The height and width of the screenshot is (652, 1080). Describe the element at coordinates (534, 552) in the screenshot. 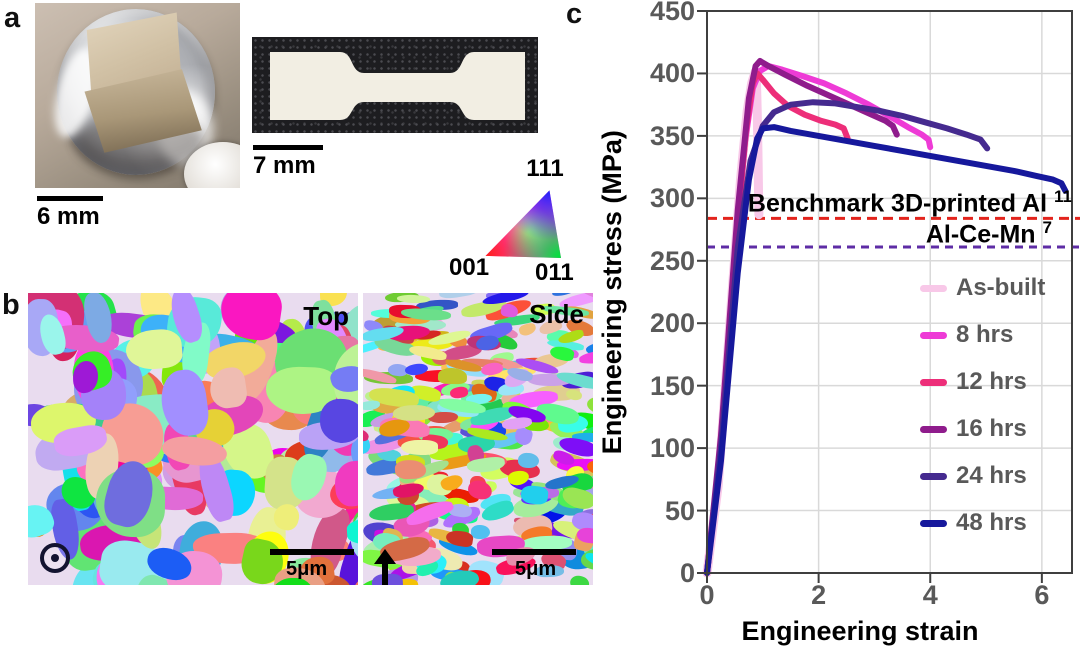

I see `ebsd-side-scale-bar` at that location.